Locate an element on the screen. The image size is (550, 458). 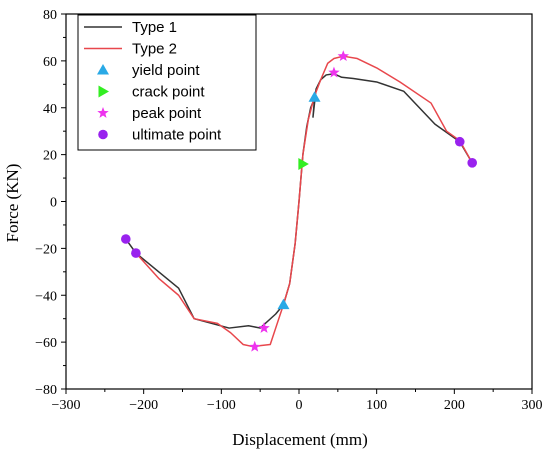
x-tick-label: 200 is located at coordinates (454, 405).